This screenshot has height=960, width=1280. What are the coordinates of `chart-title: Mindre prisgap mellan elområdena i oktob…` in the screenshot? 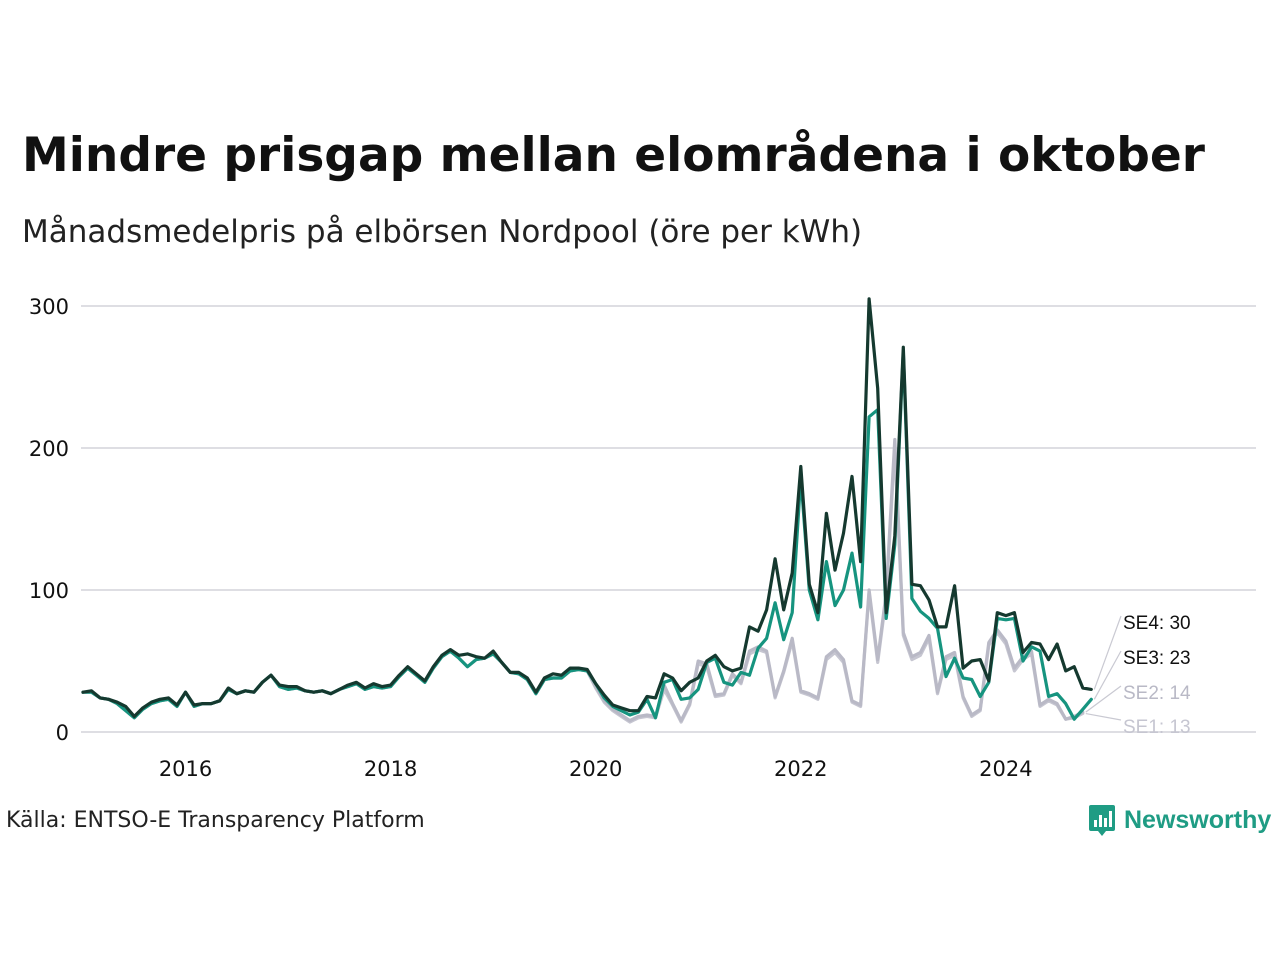 It's located at (613, 155).